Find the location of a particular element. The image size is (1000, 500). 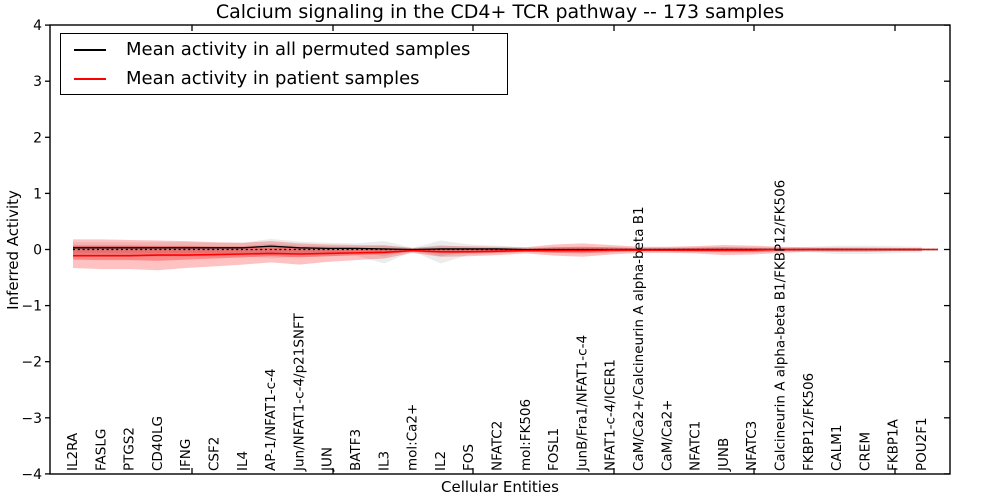

x-entity-label: IL2RA is located at coordinates (73, 451).